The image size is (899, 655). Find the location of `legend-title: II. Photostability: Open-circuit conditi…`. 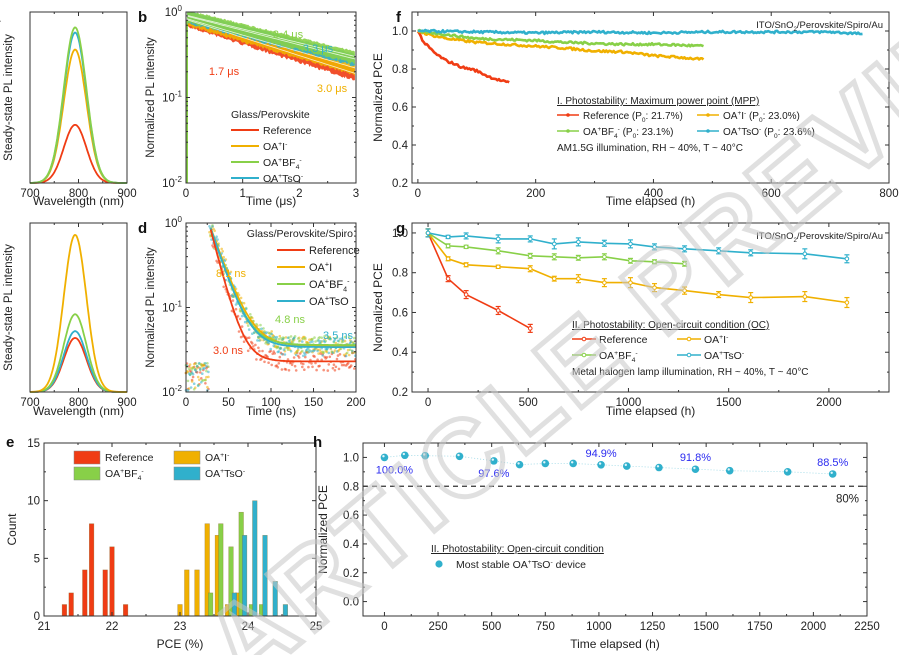

legend-title: II. Photostability: Open-circuit conditi… is located at coordinates (670, 325).